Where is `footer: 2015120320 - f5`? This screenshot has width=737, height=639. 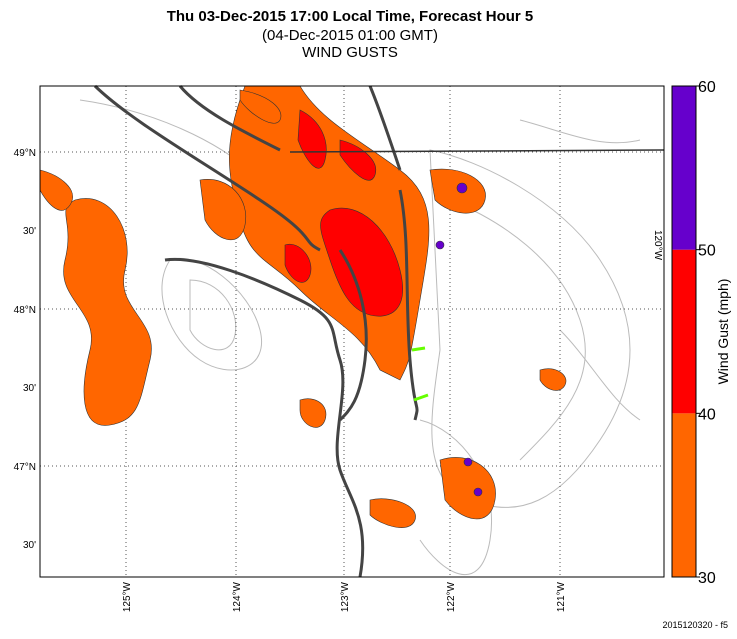 footer: 2015120320 - f5 is located at coordinates (695, 625).